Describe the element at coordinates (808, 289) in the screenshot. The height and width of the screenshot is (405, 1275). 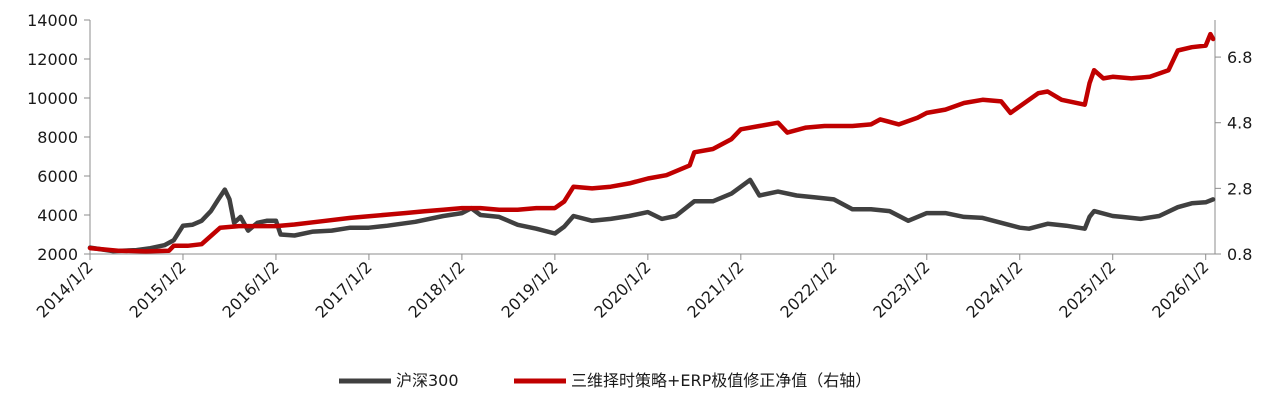
I see `x-tick-label: 2022/1/2` at that location.